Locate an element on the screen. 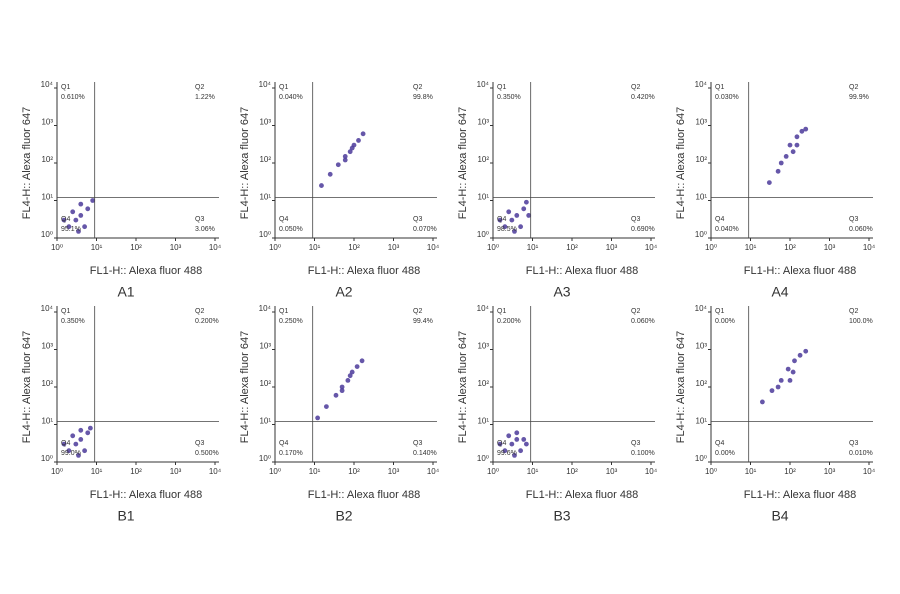 Image resolution: width=900 pixels, height=594 pixels. quadrant-value: 0.500% is located at coordinates (207, 453).